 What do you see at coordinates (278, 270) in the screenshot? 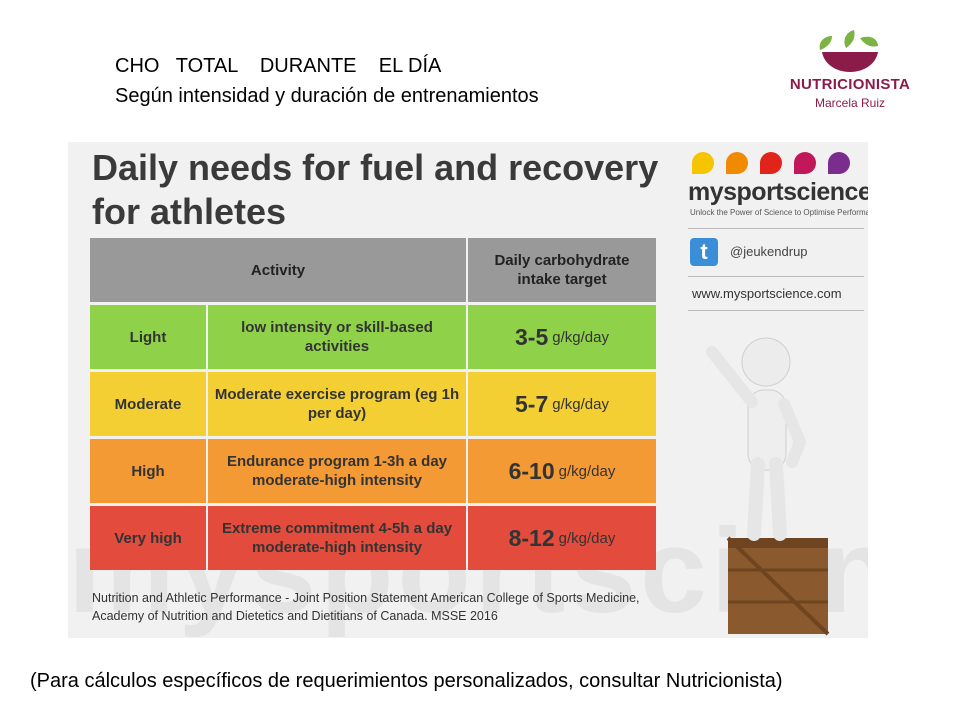
I see `header-activity: Activity` at bounding box center [278, 270].